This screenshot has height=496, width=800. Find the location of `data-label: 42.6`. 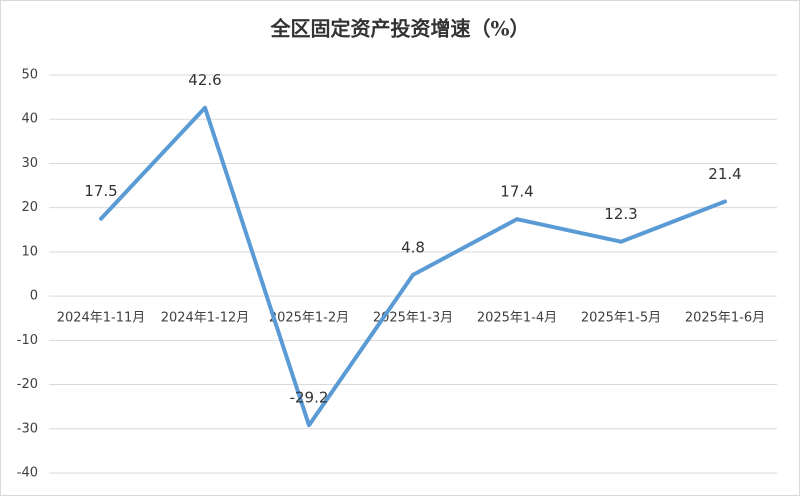

data-label: 42.6 is located at coordinates (204, 80).